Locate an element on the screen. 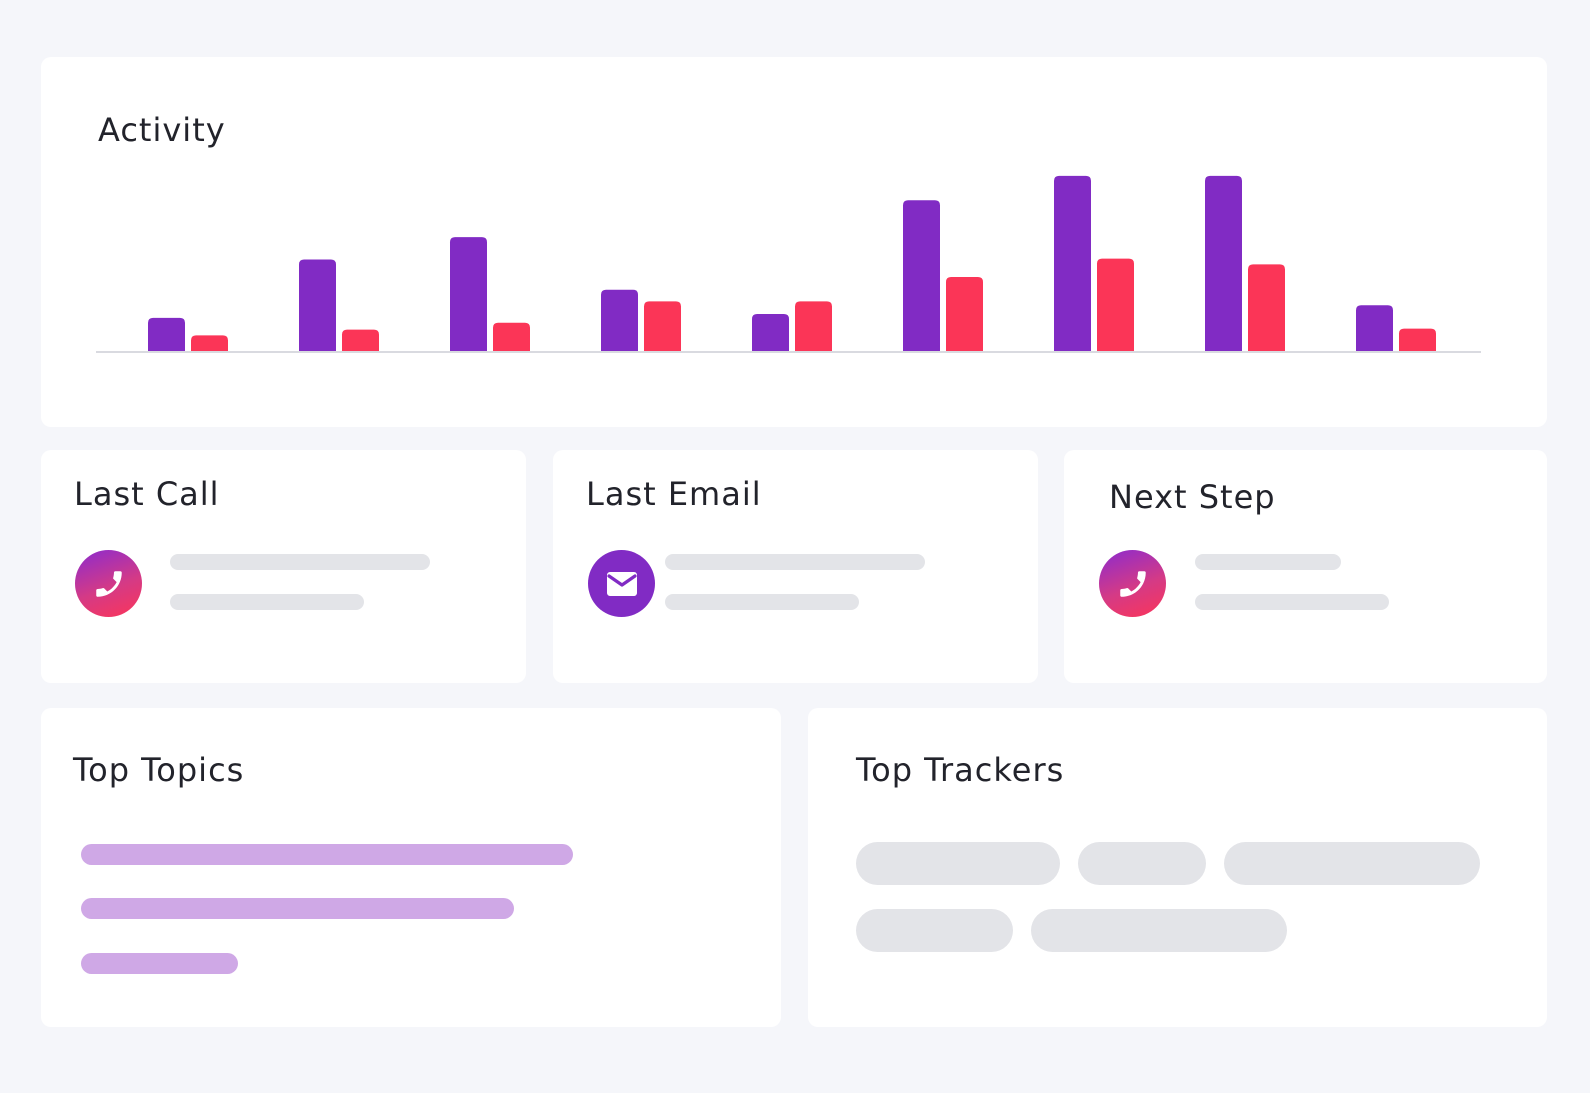 Image resolution: width=1590 pixels, height=1093 pixels. activity-chart is located at coordinates (788, 264).